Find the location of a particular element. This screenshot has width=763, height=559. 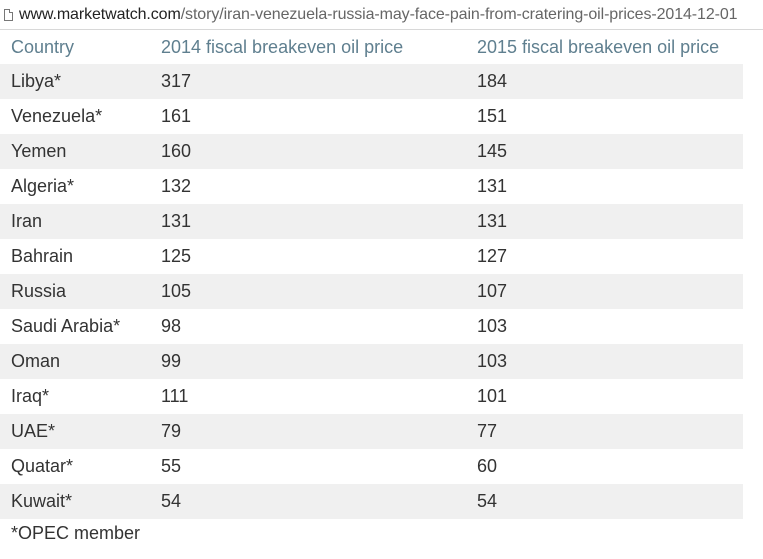

price-2014-cell: 111 is located at coordinates (308, 396).